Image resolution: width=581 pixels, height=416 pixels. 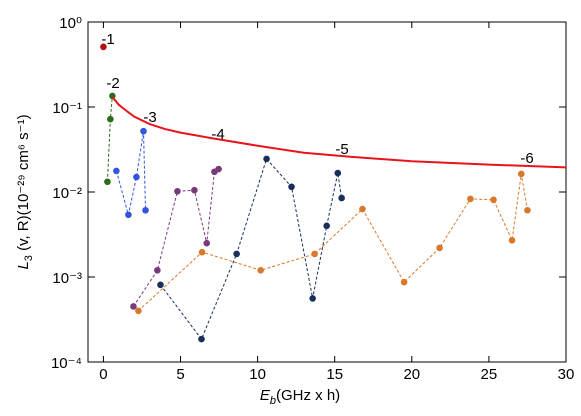 What do you see at coordinates (489, 374) in the screenshot?
I see `x-tick-label: 25` at bounding box center [489, 374].